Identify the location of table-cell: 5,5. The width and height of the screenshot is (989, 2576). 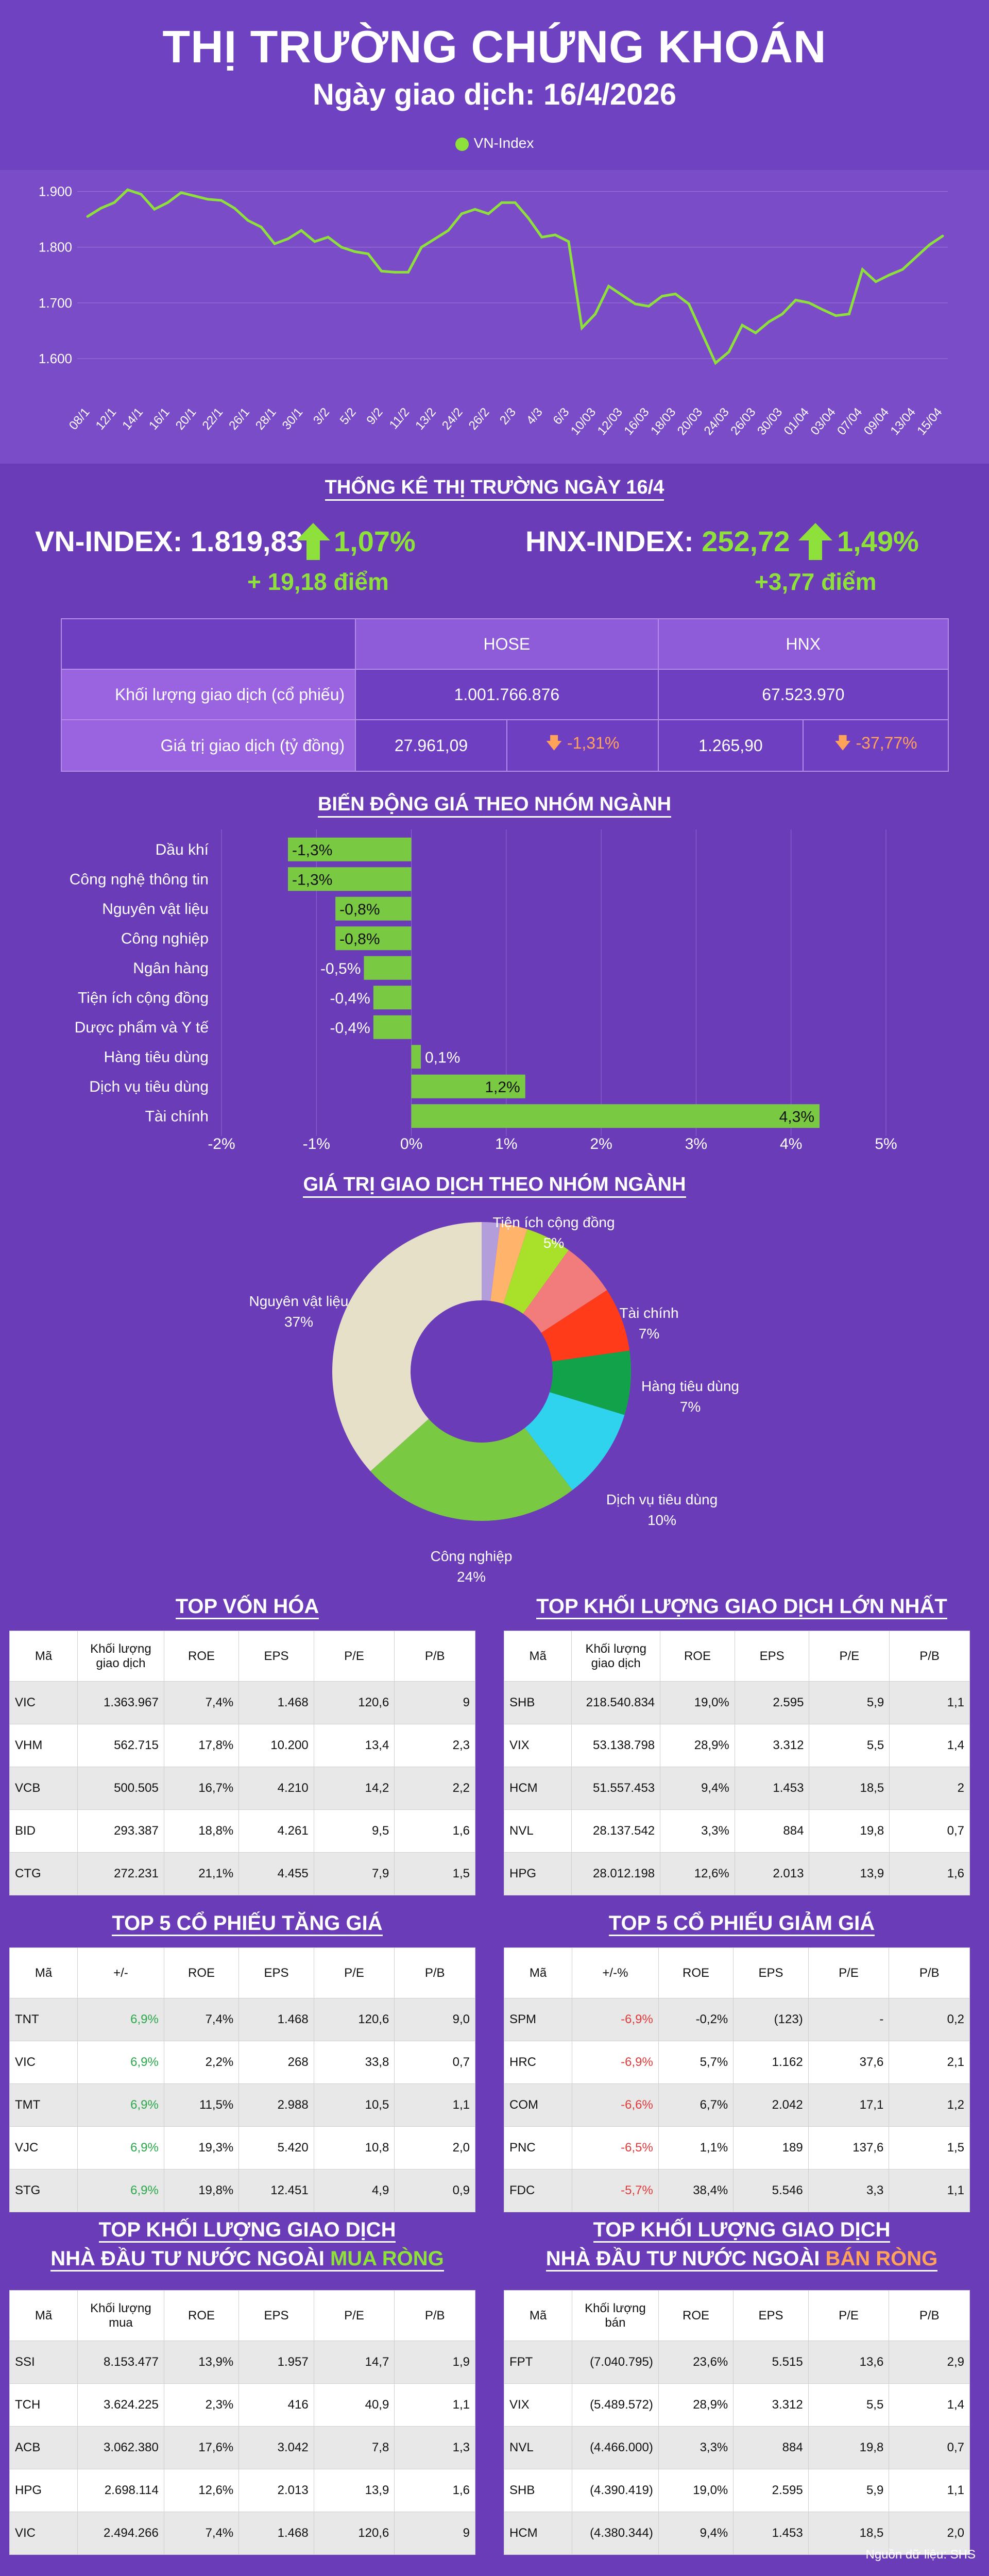
(849, 2405).